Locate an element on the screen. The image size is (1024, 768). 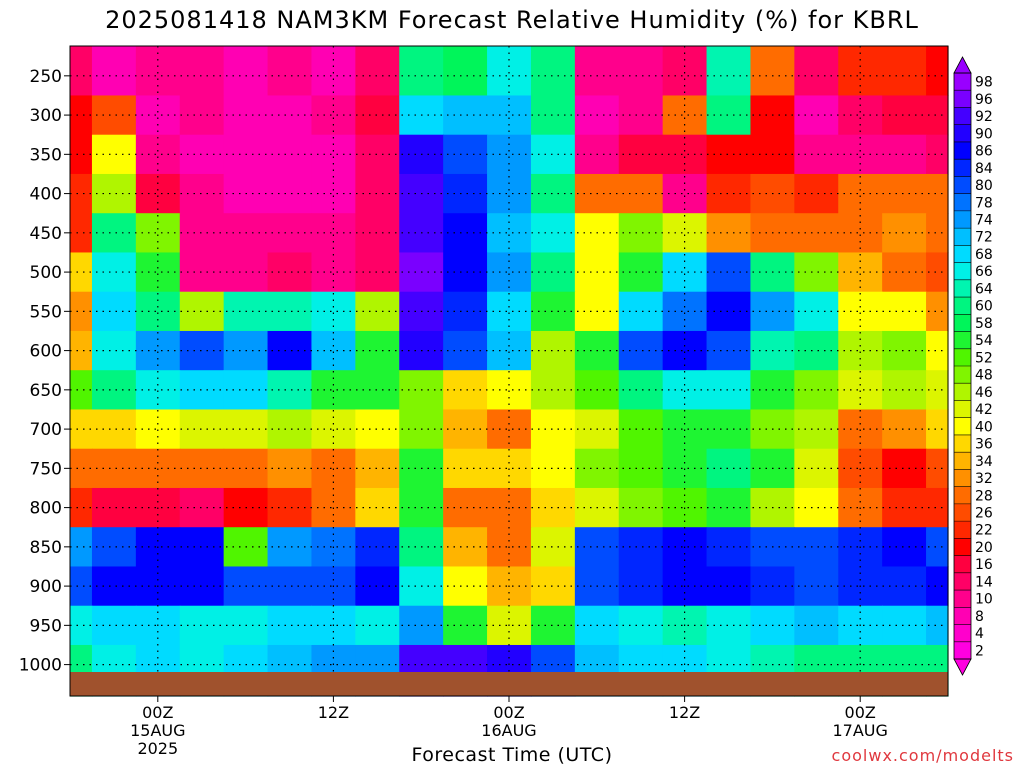
colorbar-label: 72 is located at coordinates (984, 238).